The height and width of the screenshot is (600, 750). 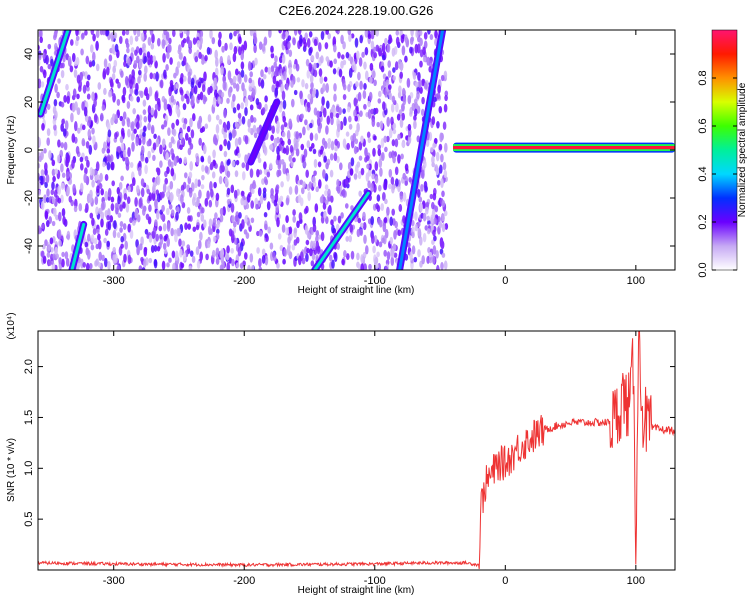 I want to click on colorbar-tick-label: 0.2, so click(x=703, y=221).